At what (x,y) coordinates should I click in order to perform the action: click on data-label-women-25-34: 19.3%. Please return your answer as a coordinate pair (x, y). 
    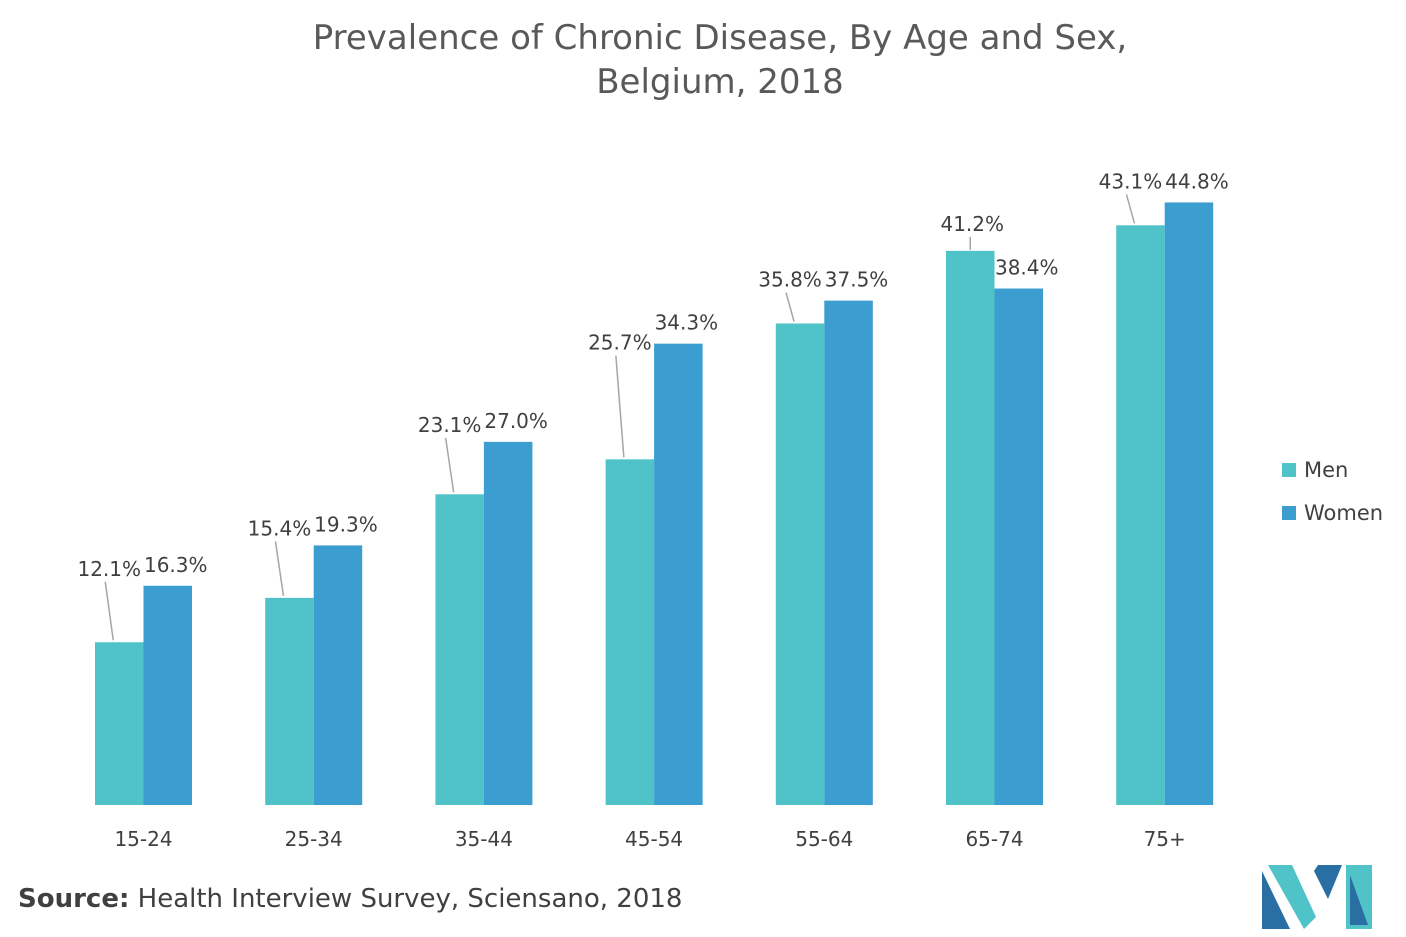
    Looking at the image, I should click on (346, 524).